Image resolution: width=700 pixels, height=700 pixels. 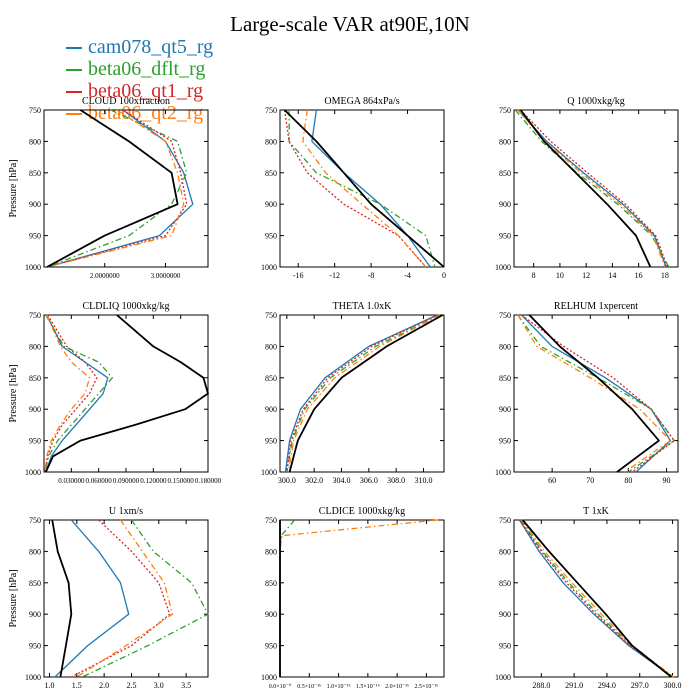 I want to click on legend-label-beta06-qt1: beta06_qt1_rg, so click(x=146, y=91).